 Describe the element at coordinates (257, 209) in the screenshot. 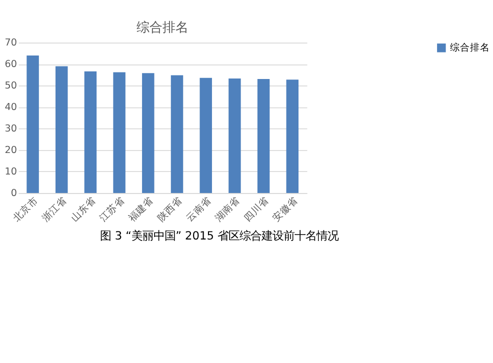

I see `x-tick-label: 四川省` at that location.